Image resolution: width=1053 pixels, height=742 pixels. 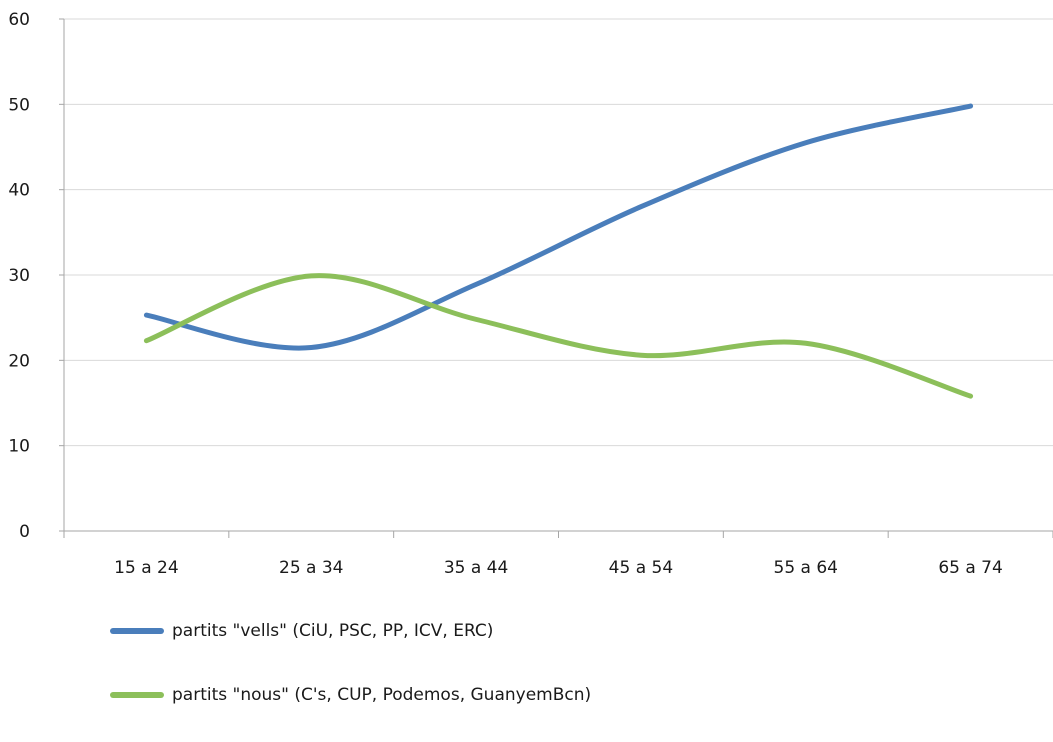 I want to click on x-tick-label: 65 a 74, so click(x=970, y=568).